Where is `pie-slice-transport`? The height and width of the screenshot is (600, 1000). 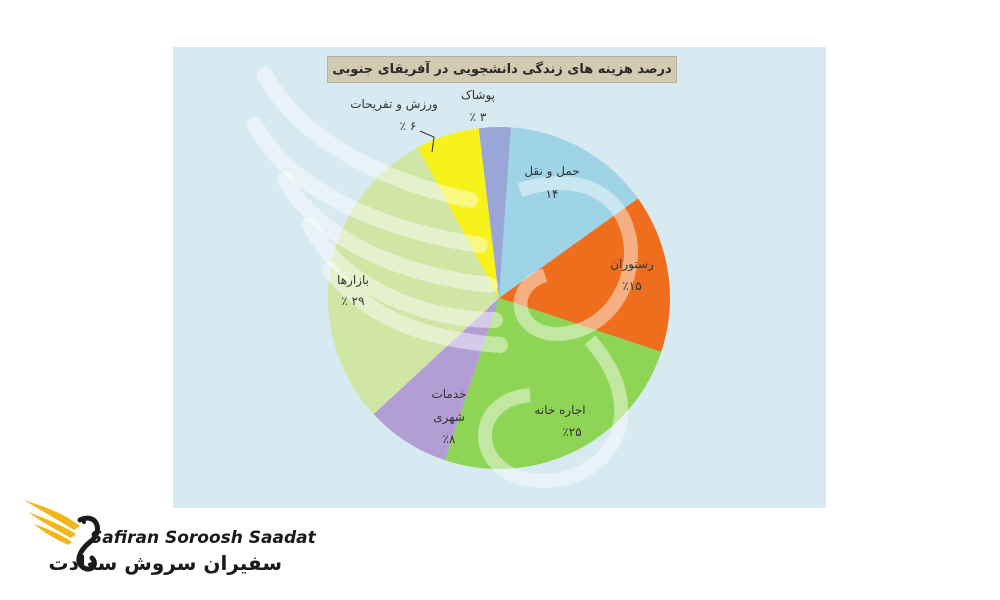
pie-slice-transport is located at coordinates (569, 212).